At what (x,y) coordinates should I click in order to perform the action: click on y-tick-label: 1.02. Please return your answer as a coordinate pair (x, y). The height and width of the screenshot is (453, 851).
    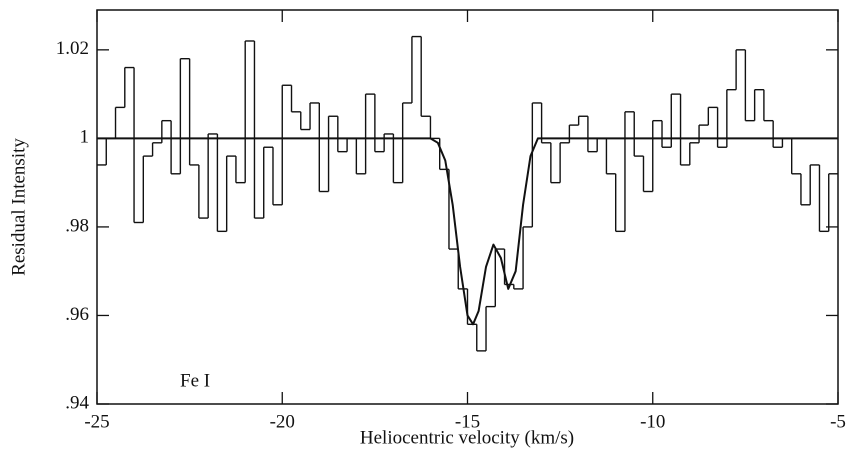
    Looking at the image, I should click on (72, 48).